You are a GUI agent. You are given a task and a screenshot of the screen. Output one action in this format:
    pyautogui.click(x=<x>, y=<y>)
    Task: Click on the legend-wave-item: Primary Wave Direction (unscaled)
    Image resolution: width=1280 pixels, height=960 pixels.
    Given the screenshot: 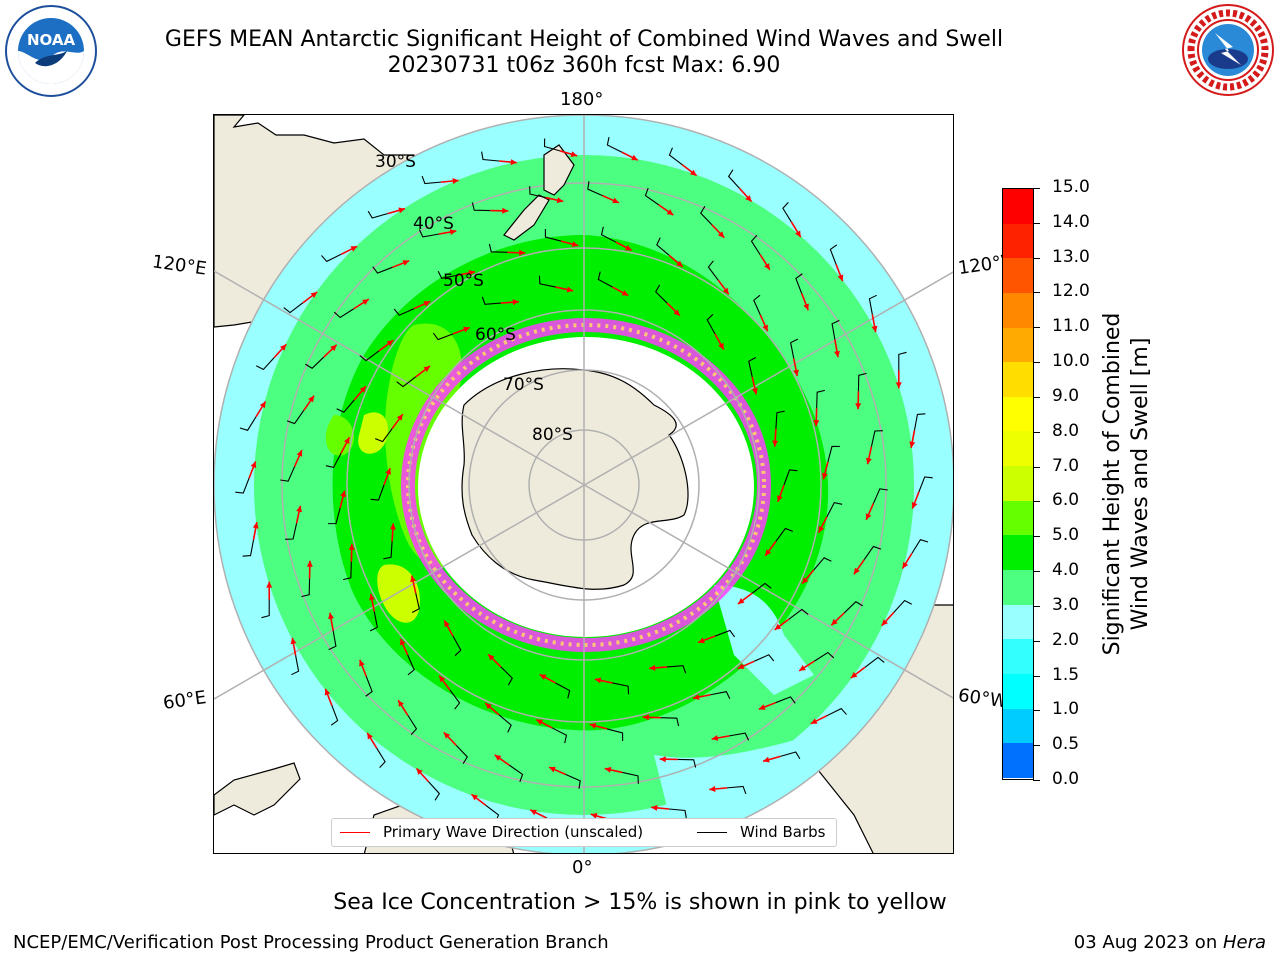 What is the action you would take?
    pyautogui.click(x=491, y=832)
    